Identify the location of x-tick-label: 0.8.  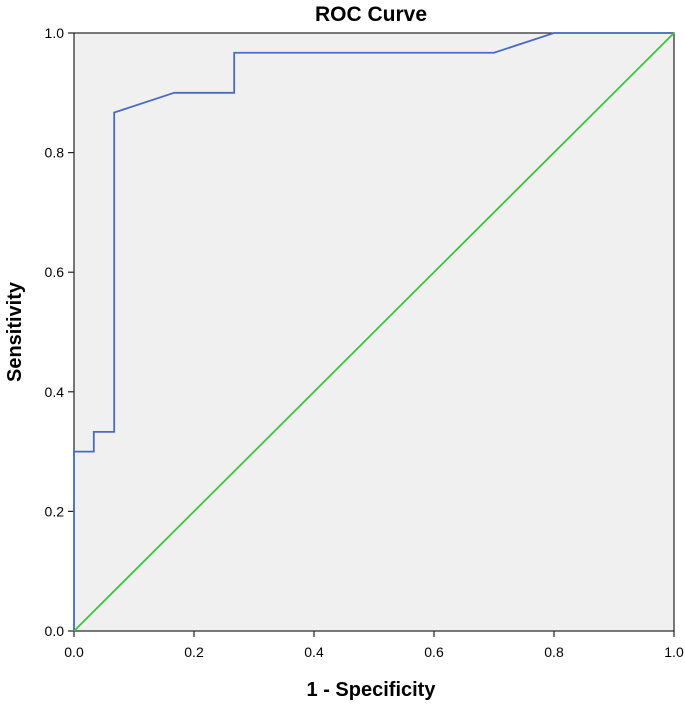
(554, 652).